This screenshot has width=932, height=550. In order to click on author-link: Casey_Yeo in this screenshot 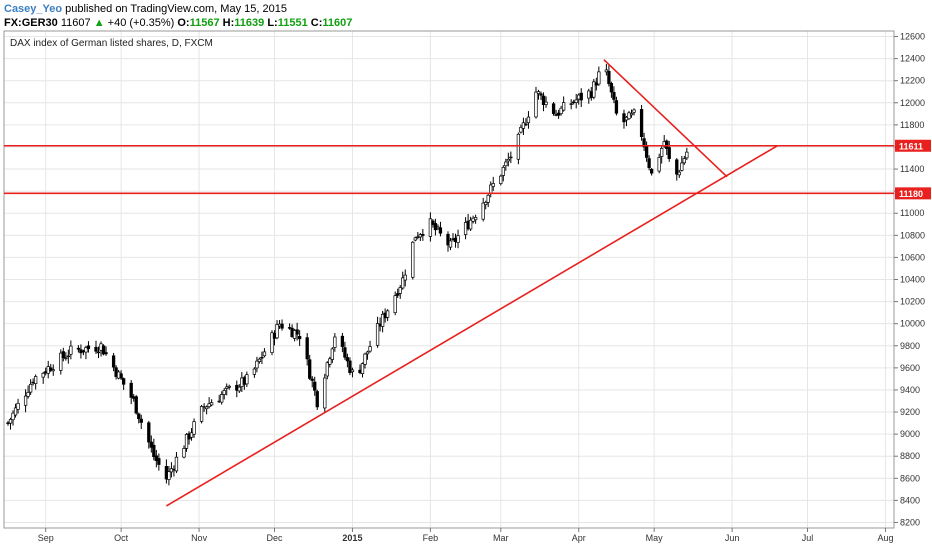, I will do `click(33, 9)`.